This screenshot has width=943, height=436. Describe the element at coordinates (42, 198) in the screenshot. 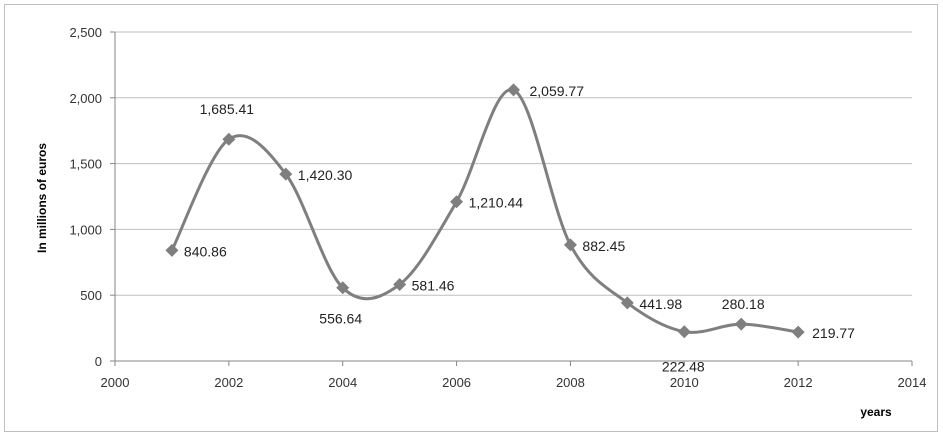

I see `y-axis-title: In millions of euros` at that location.